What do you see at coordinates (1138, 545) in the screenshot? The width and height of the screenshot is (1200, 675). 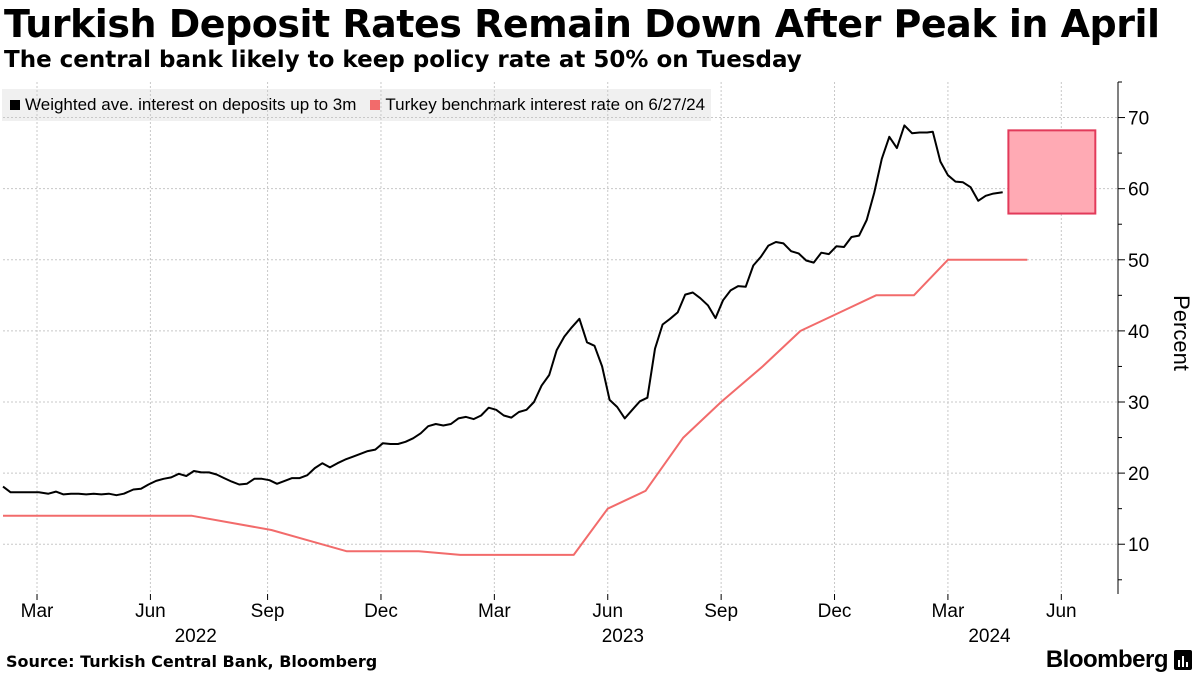 I see `y-tick-label: 10` at bounding box center [1138, 545].